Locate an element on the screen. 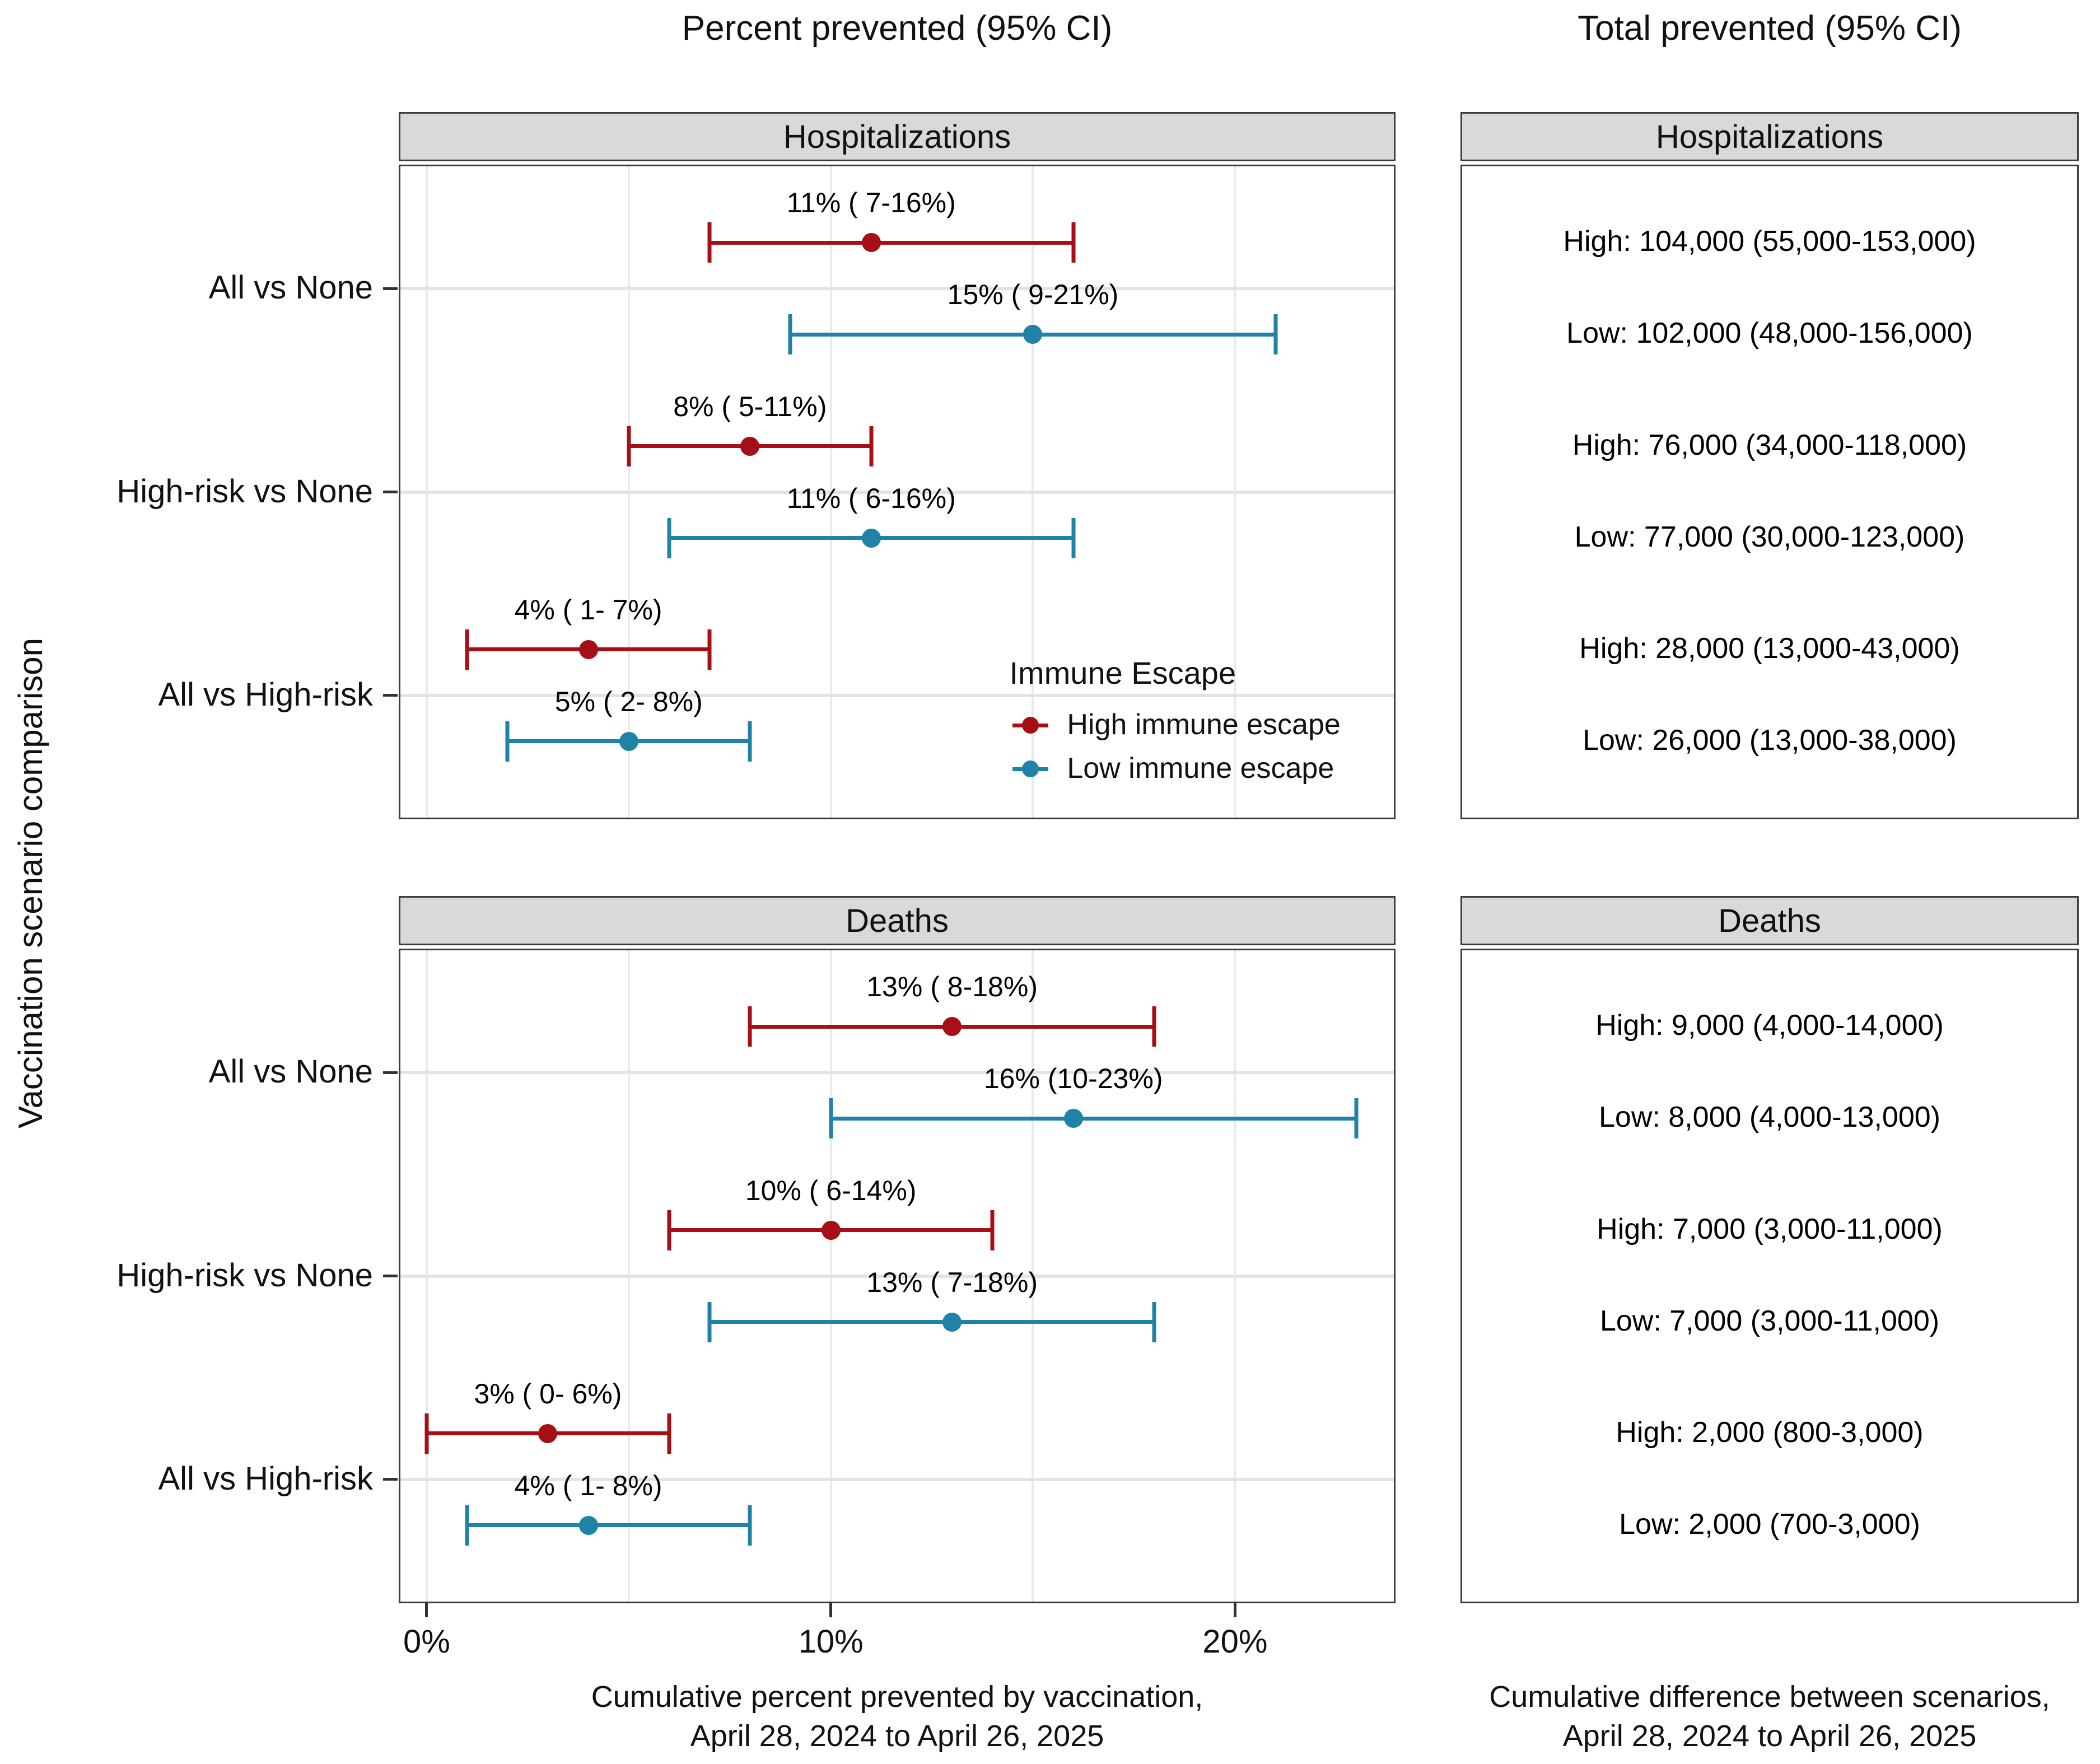  legend-key-low-icon is located at coordinates (1030, 769).